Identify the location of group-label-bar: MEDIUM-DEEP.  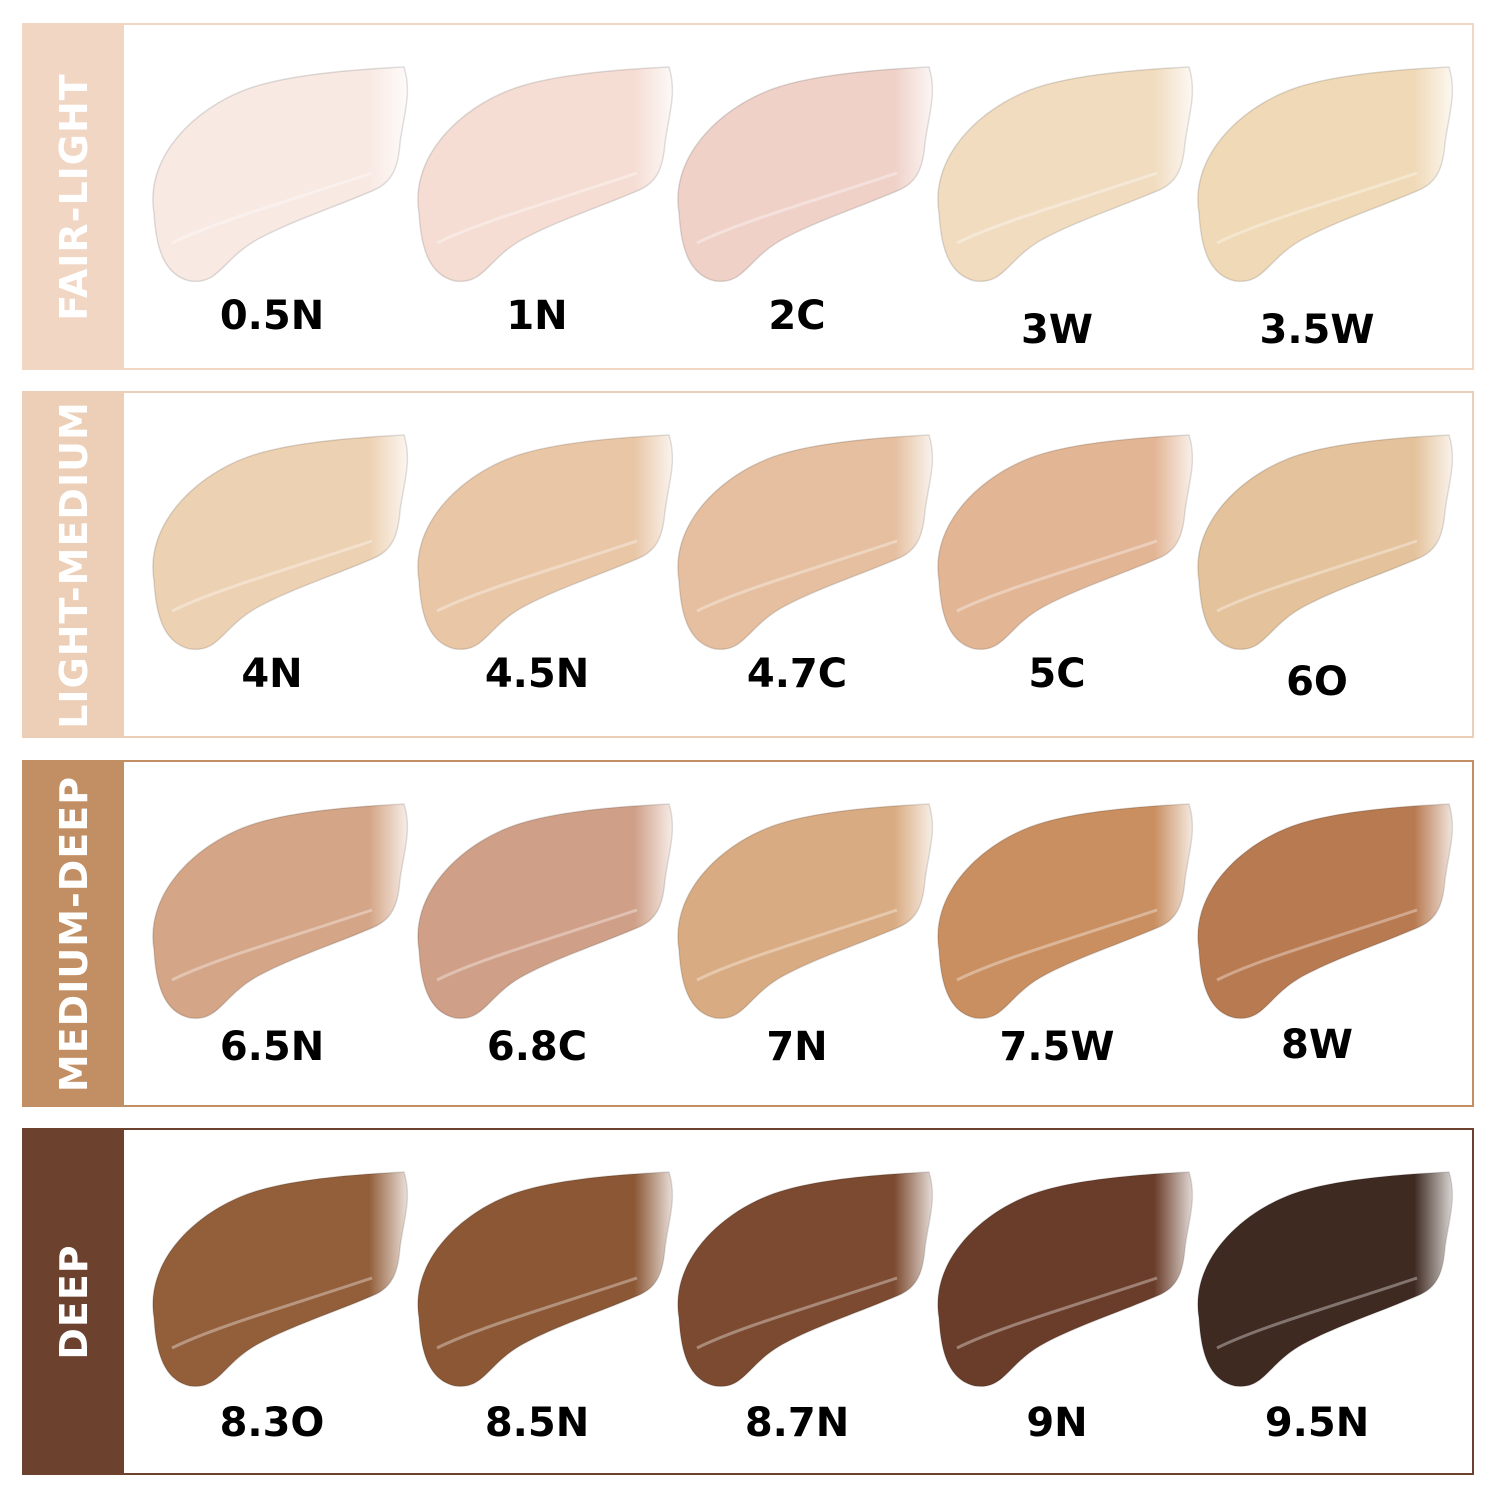
(74, 933).